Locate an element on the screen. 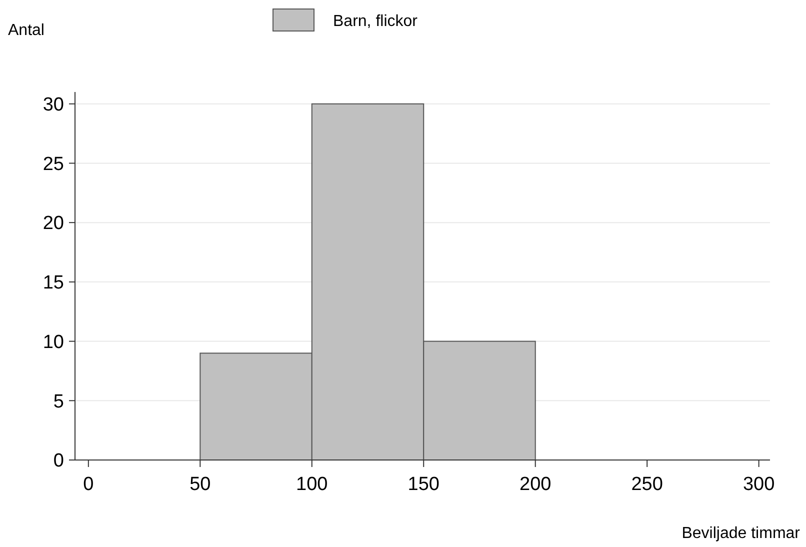 The height and width of the screenshot is (547, 806). x-tick-label: 200 is located at coordinates (536, 484).